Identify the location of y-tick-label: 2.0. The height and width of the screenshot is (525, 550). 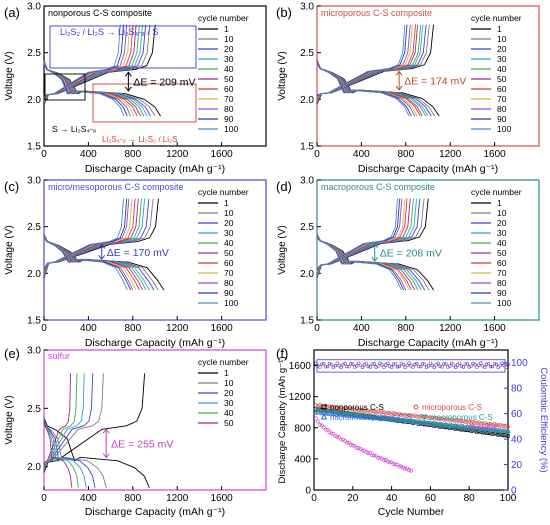
(34, 467).